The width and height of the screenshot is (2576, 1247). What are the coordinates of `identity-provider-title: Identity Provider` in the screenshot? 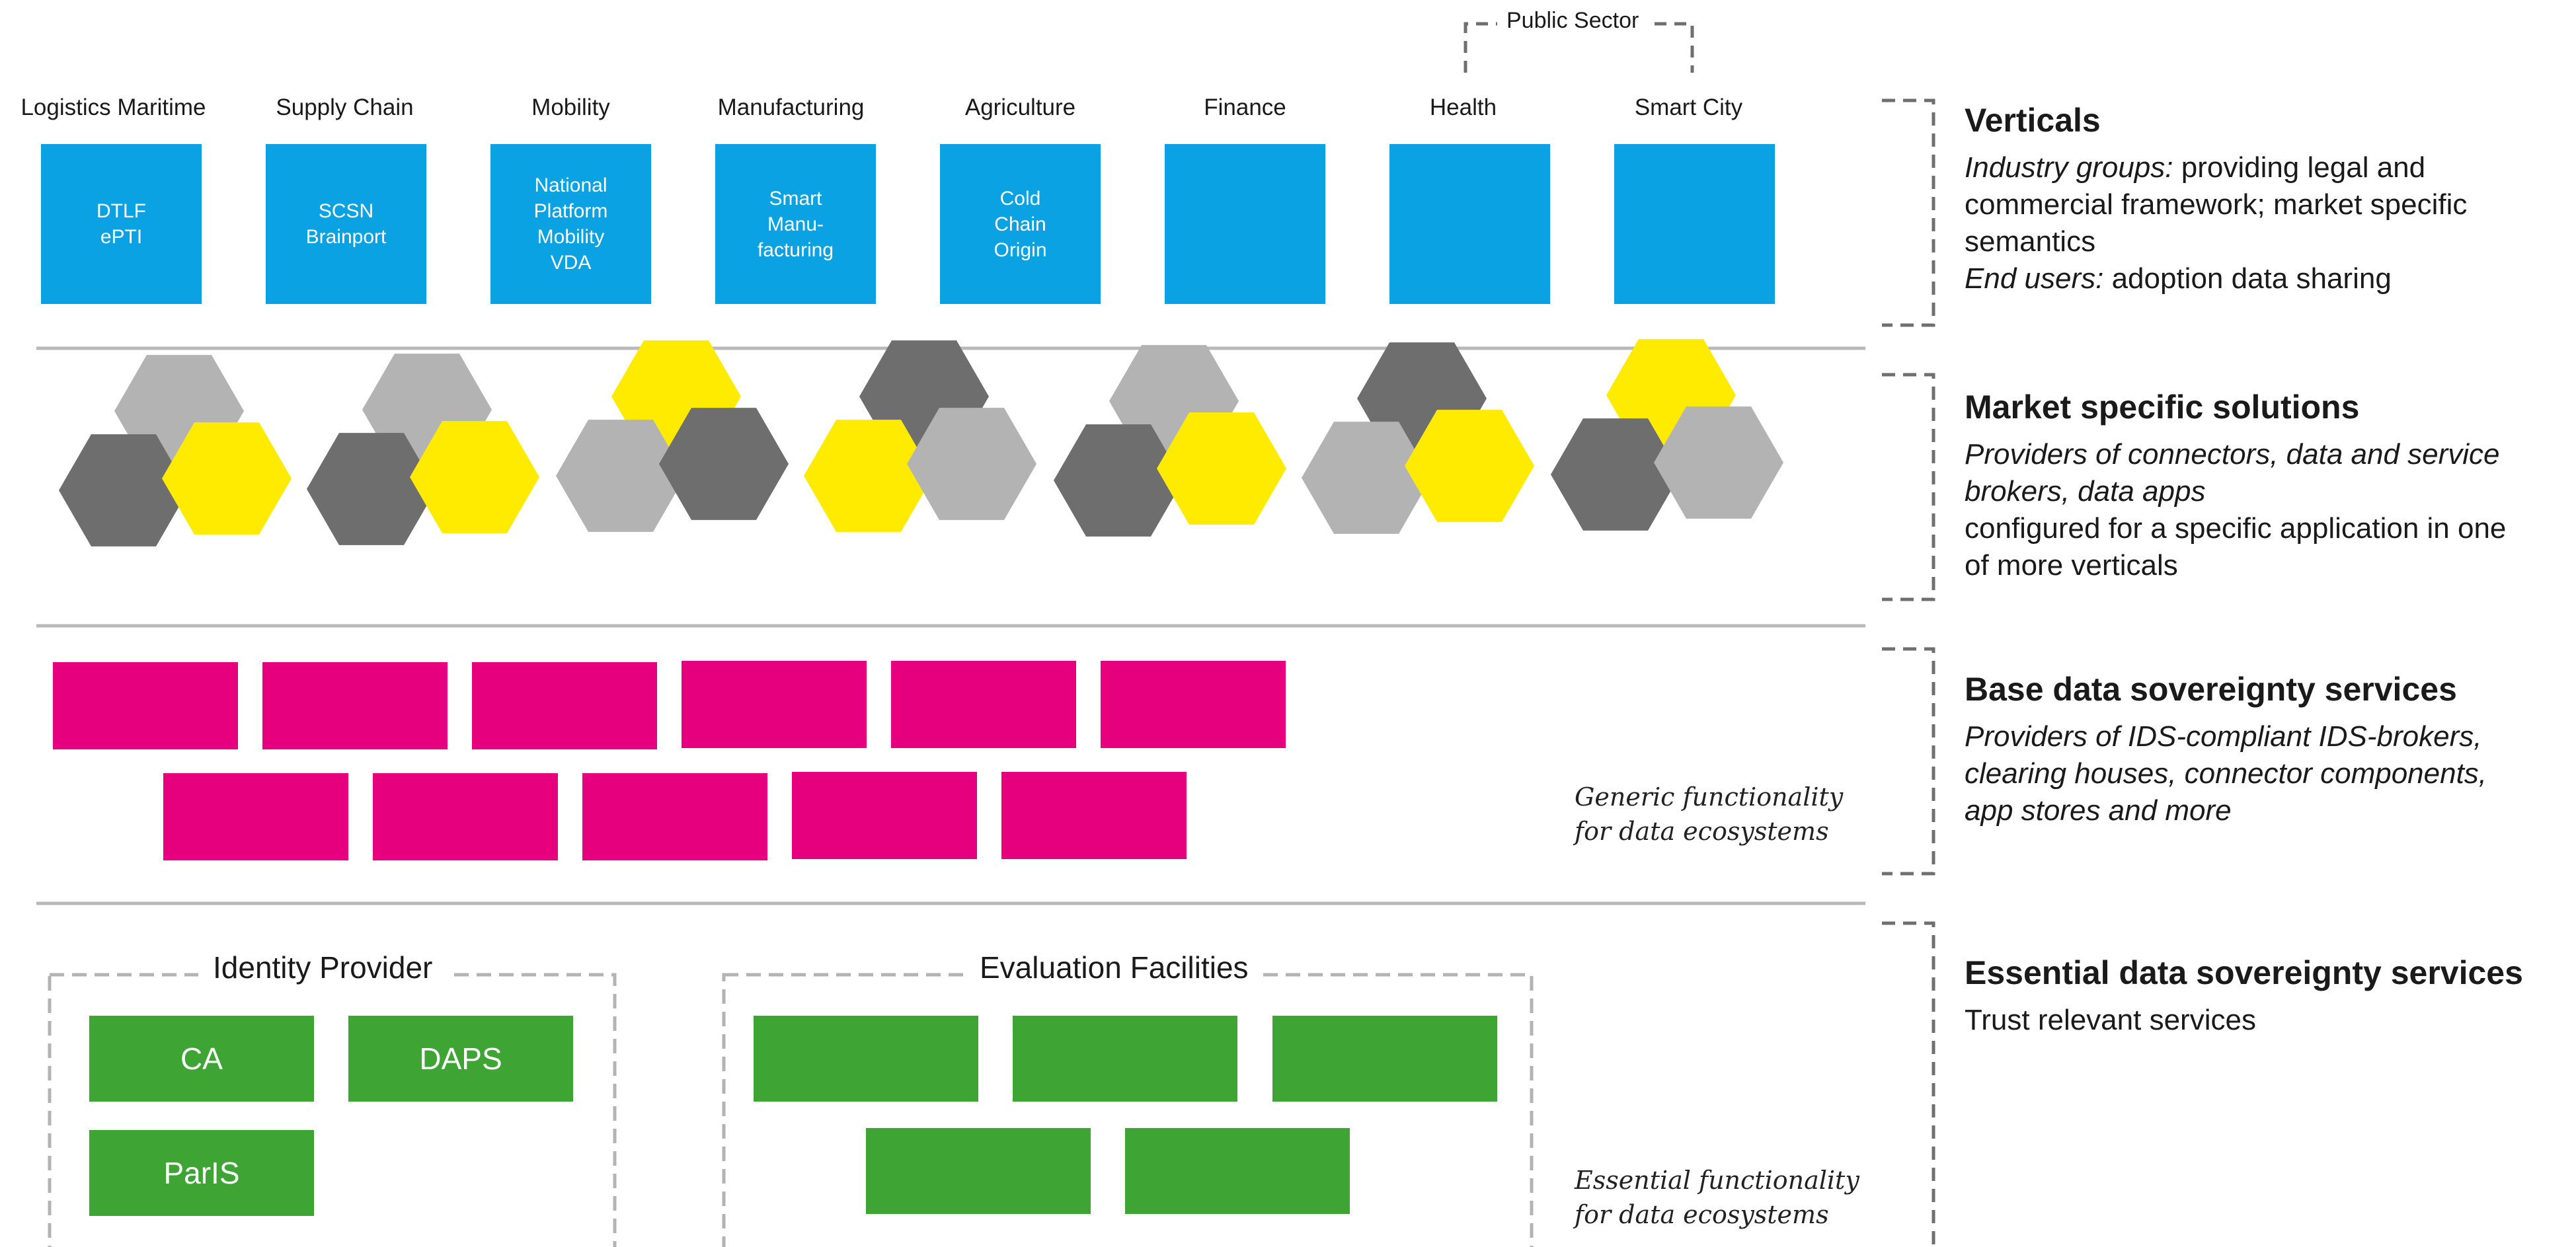 It's located at (323, 967).